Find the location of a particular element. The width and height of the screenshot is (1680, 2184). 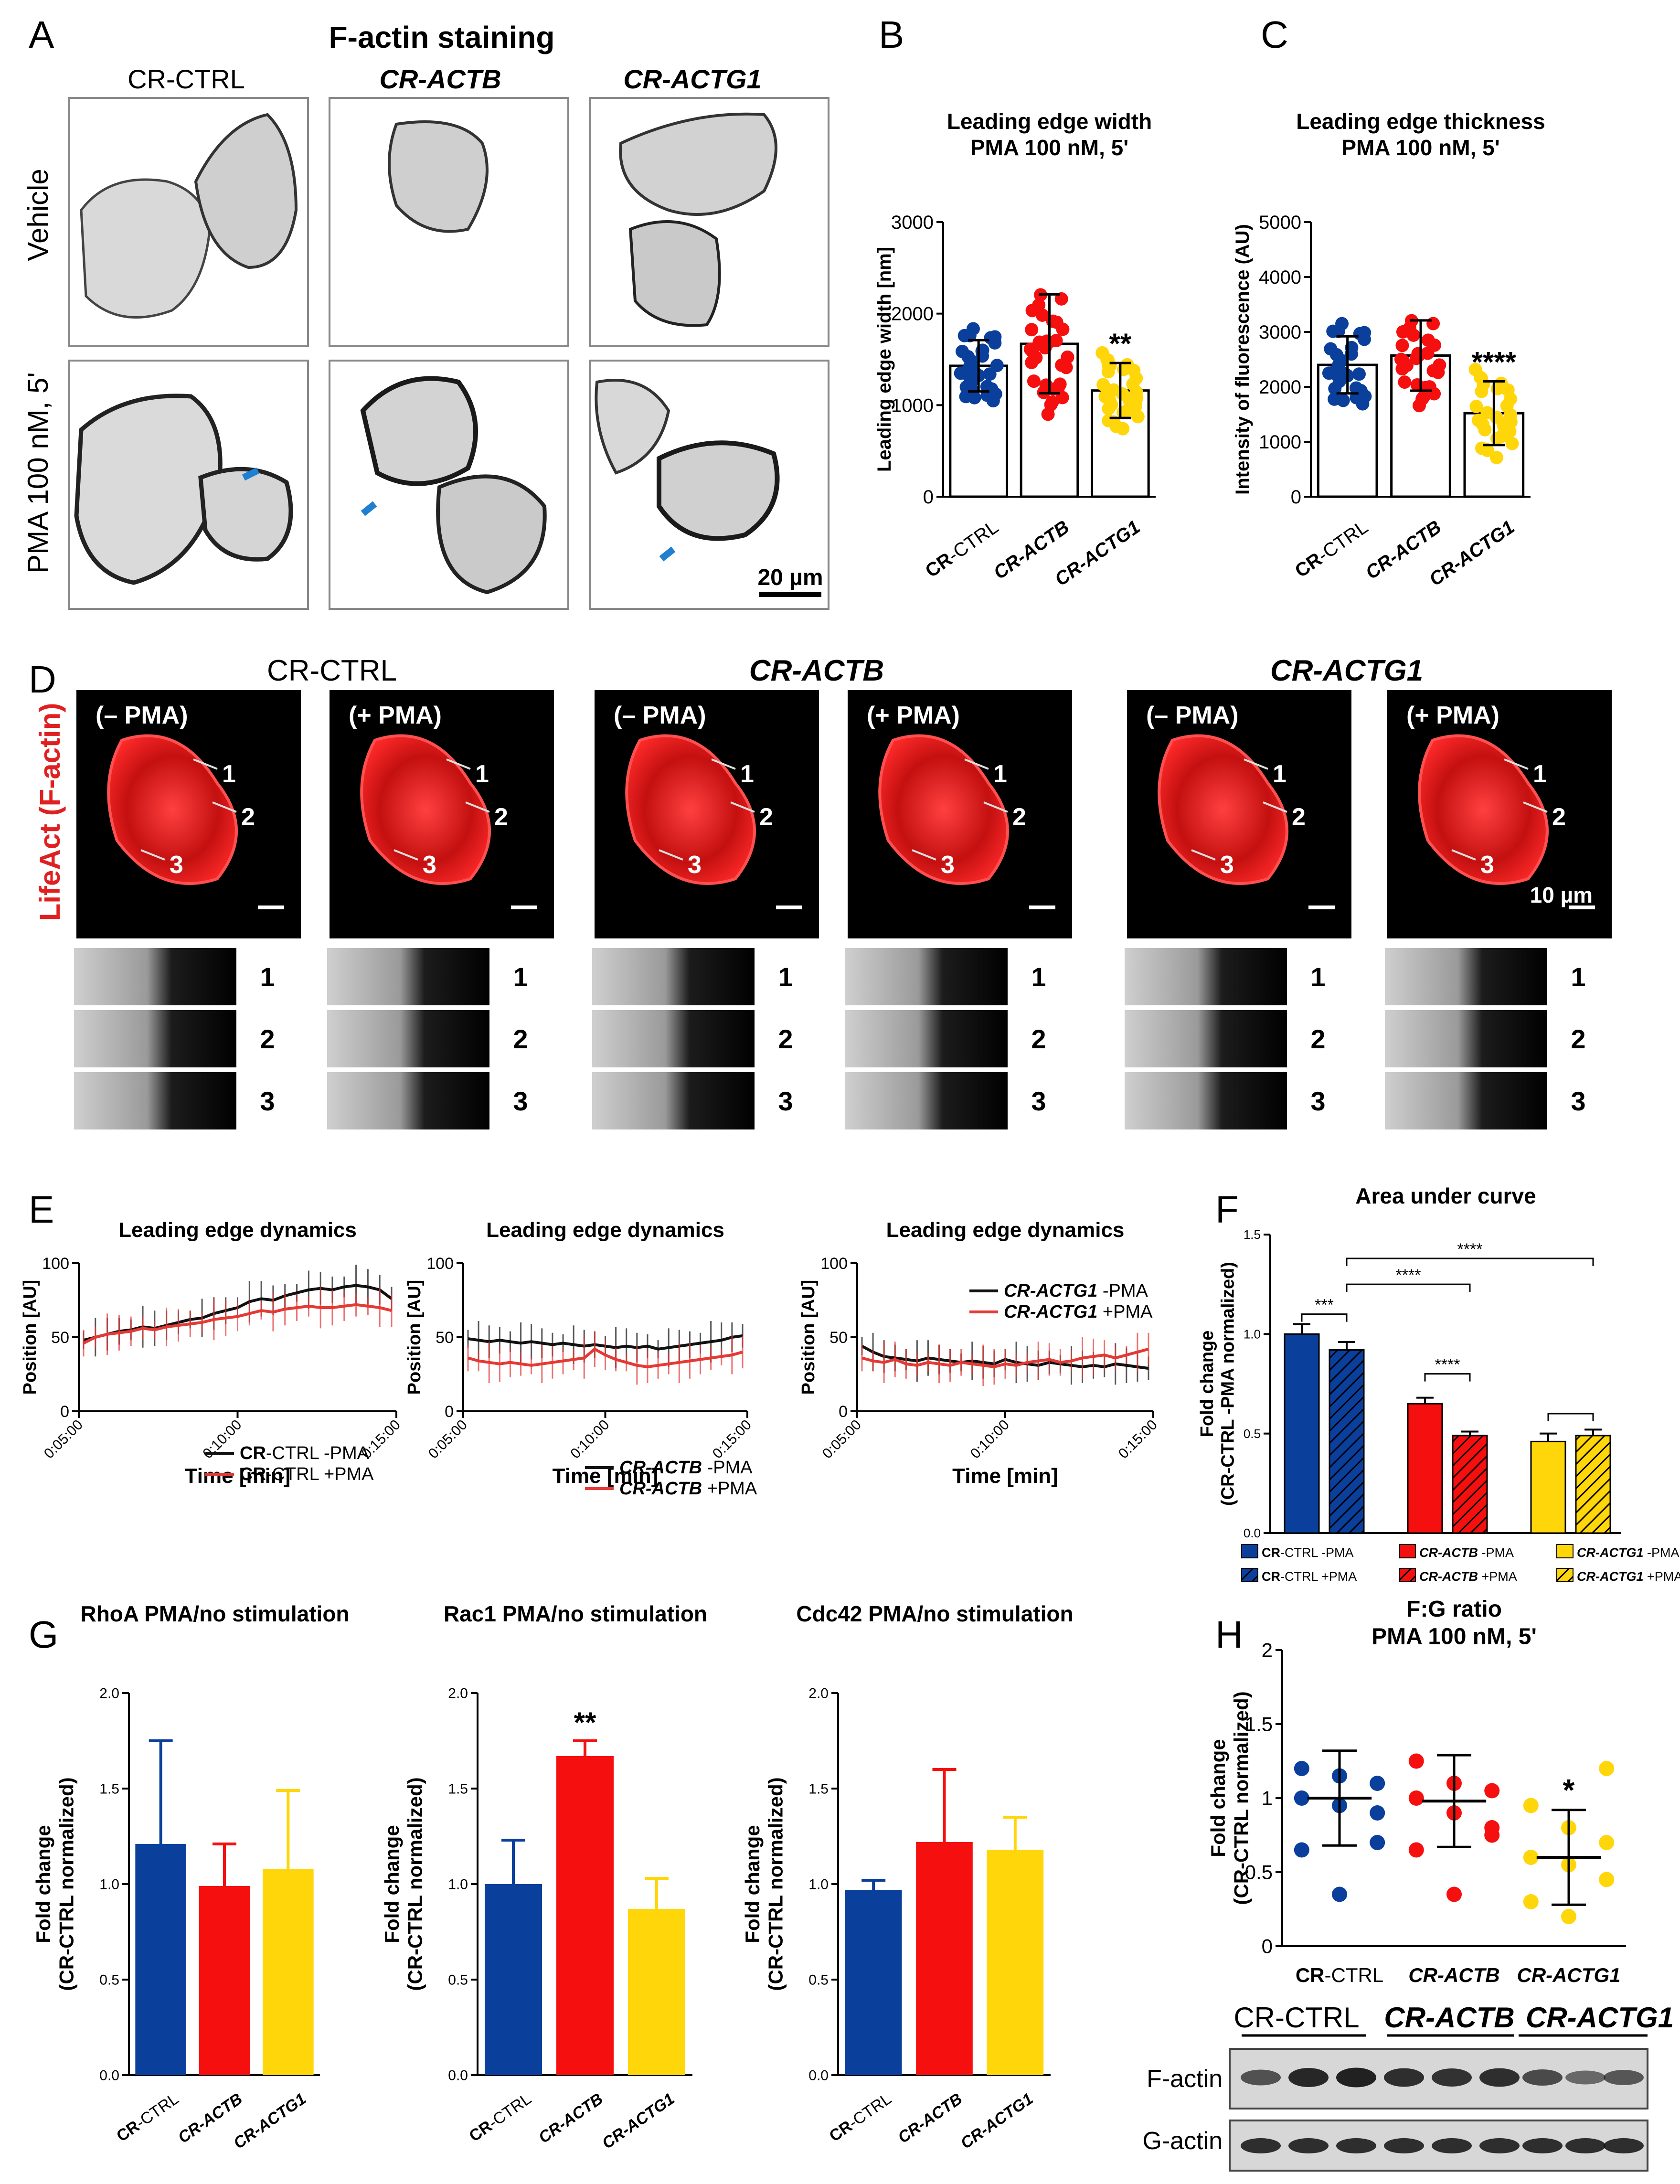

y-tick-label: 1.0 is located at coordinates (458, 1885).